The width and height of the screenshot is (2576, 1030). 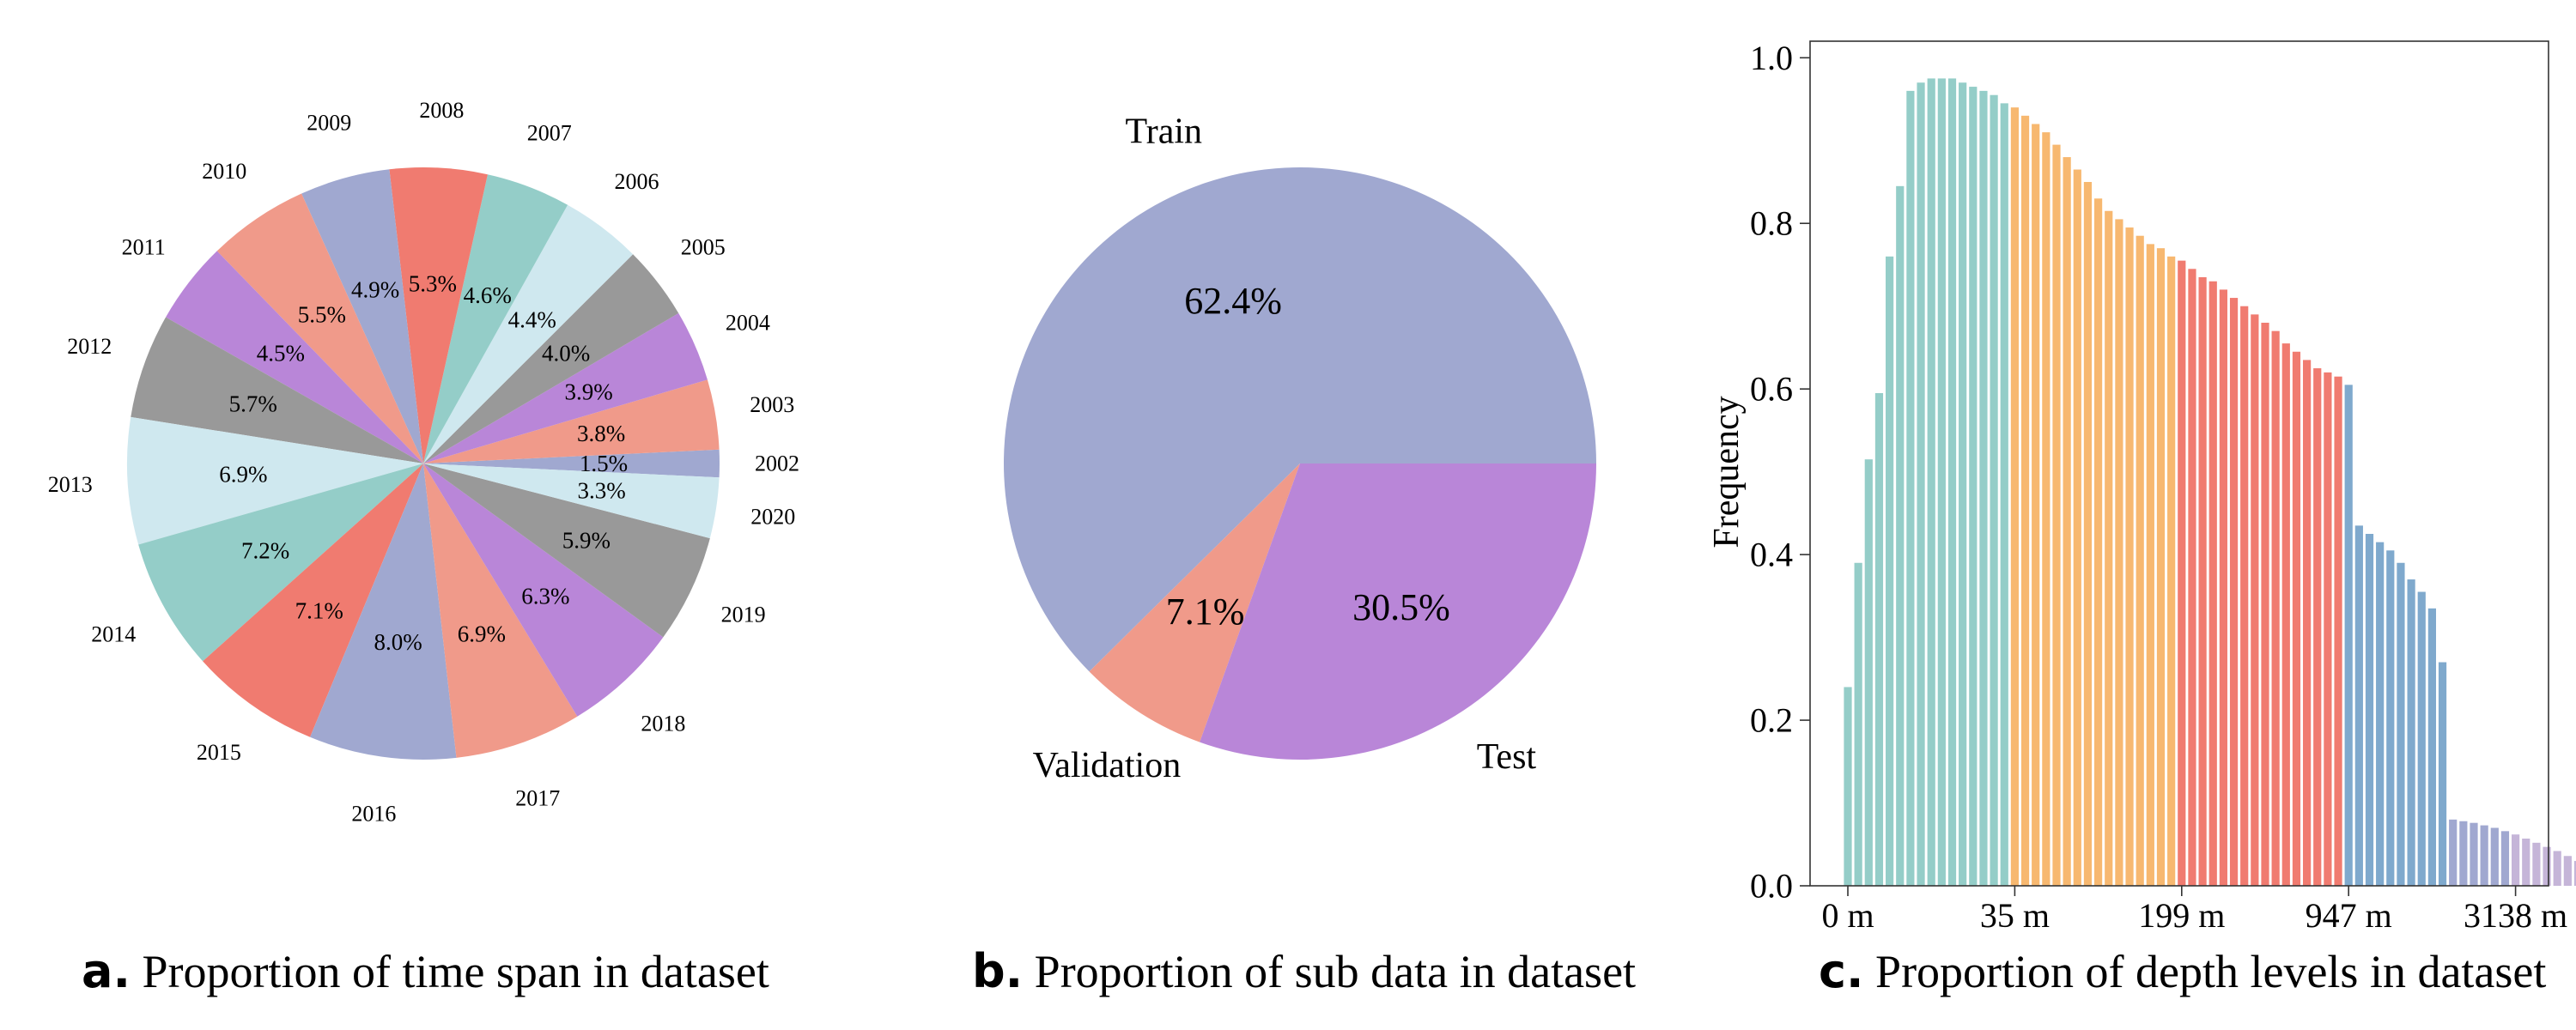 I want to click on pie-a-slice-label: 2011, so click(x=144, y=246).